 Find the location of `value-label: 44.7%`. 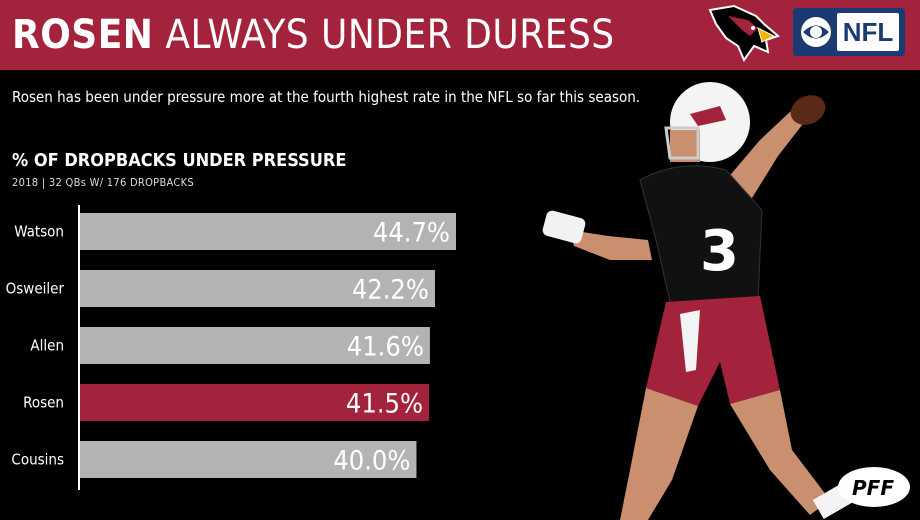

value-label: 44.7% is located at coordinates (411, 233).